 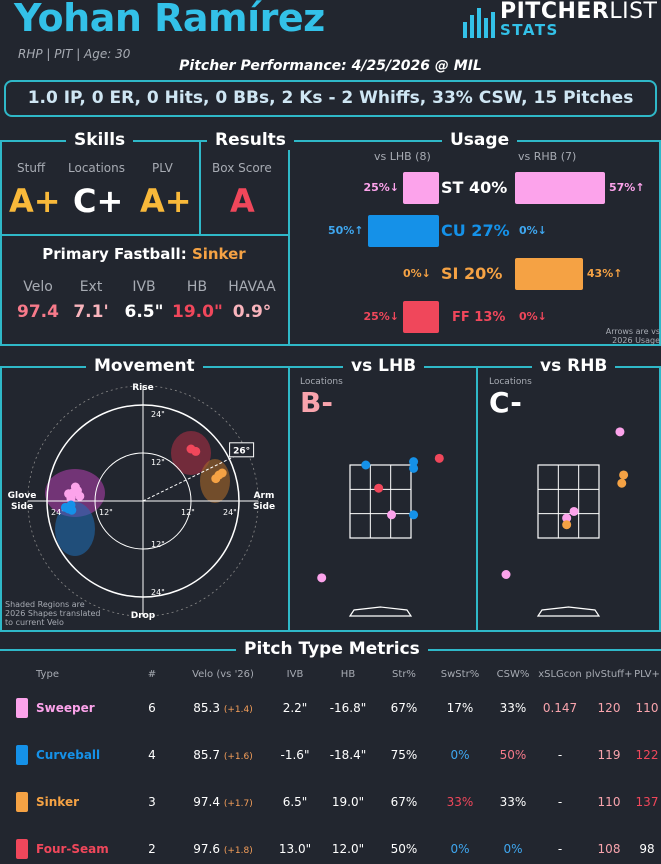 What do you see at coordinates (241, 451) in the screenshot?
I see `angle-label: 26°` at bounding box center [241, 451].